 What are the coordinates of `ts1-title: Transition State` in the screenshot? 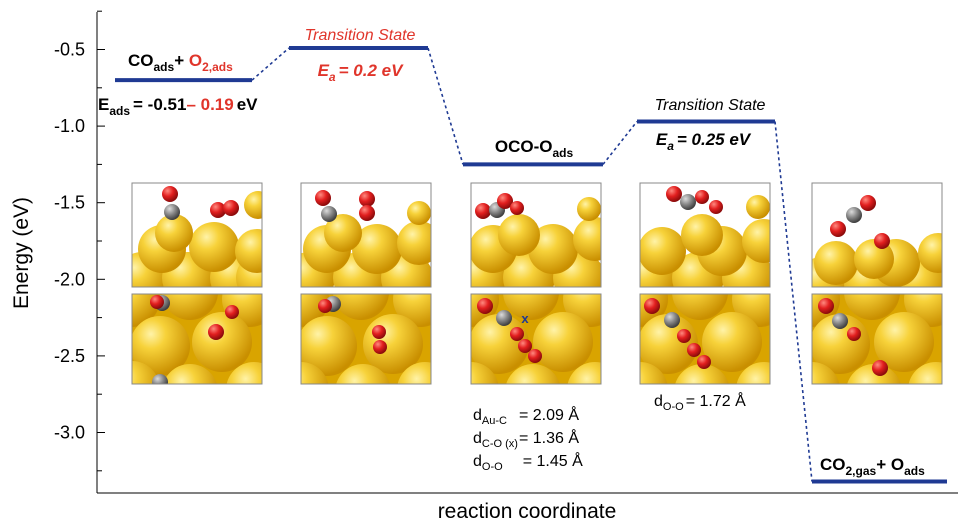 It's located at (360, 35).